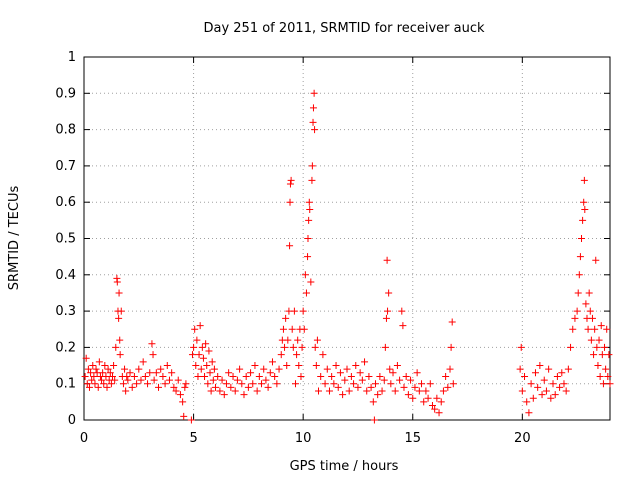 Image resolution: width=640 pixels, height=480 pixels. Describe the element at coordinates (65, 130) in the screenshot. I see `y-tick-label: 0.8` at that location.